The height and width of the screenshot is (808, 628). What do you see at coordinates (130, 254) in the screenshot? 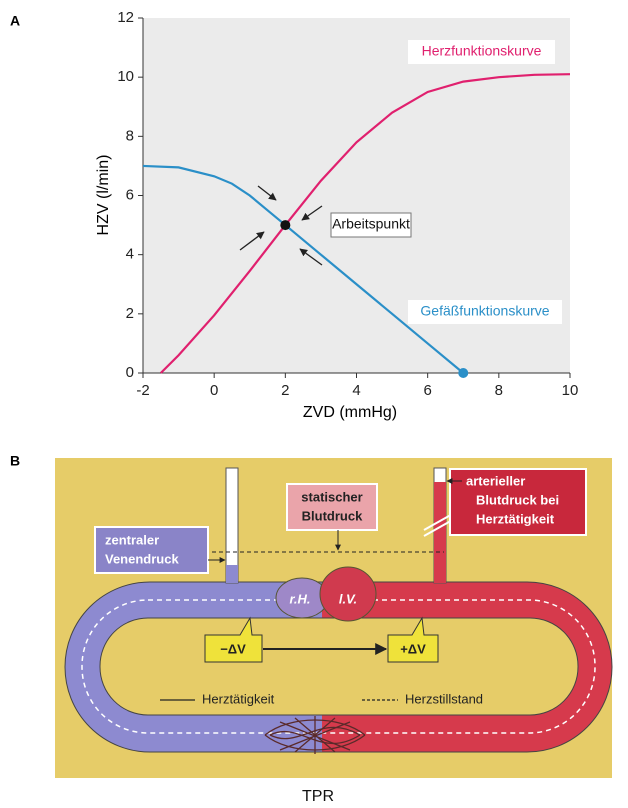
I see `y-tick-label: 4` at bounding box center [130, 254].